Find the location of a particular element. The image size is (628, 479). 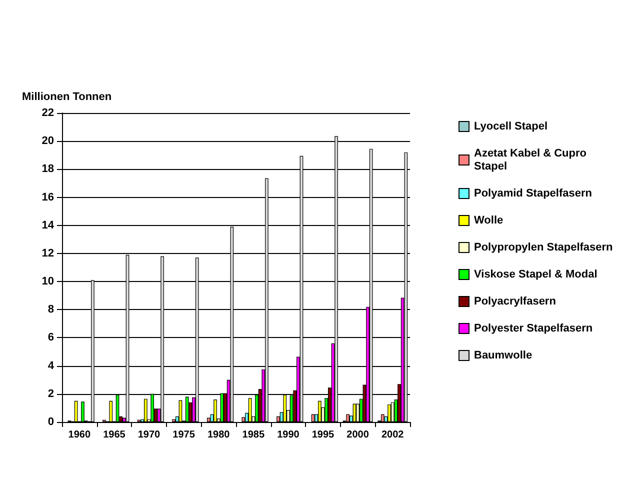

x-tick-label: 1965 is located at coordinates (114, 435).